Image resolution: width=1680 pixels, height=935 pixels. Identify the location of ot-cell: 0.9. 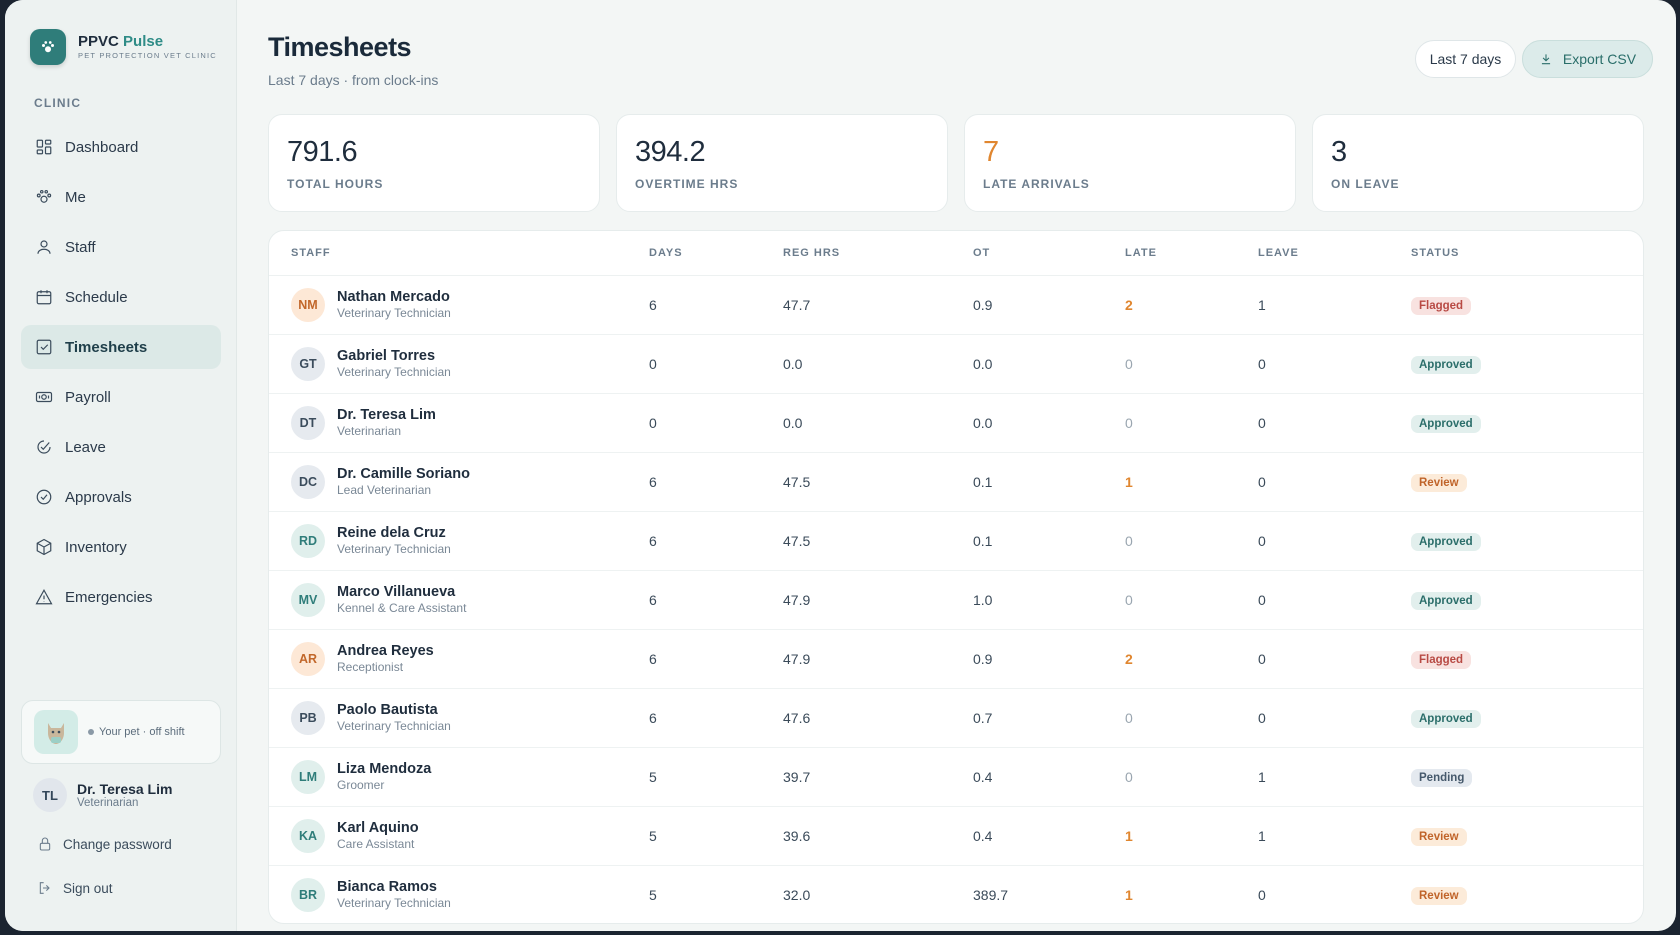
(983, 659).